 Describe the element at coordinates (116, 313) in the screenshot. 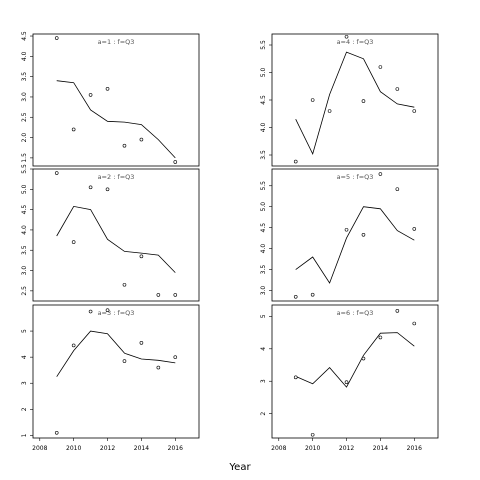

I see `panel-title: a=3 : f=Q3` at that location.